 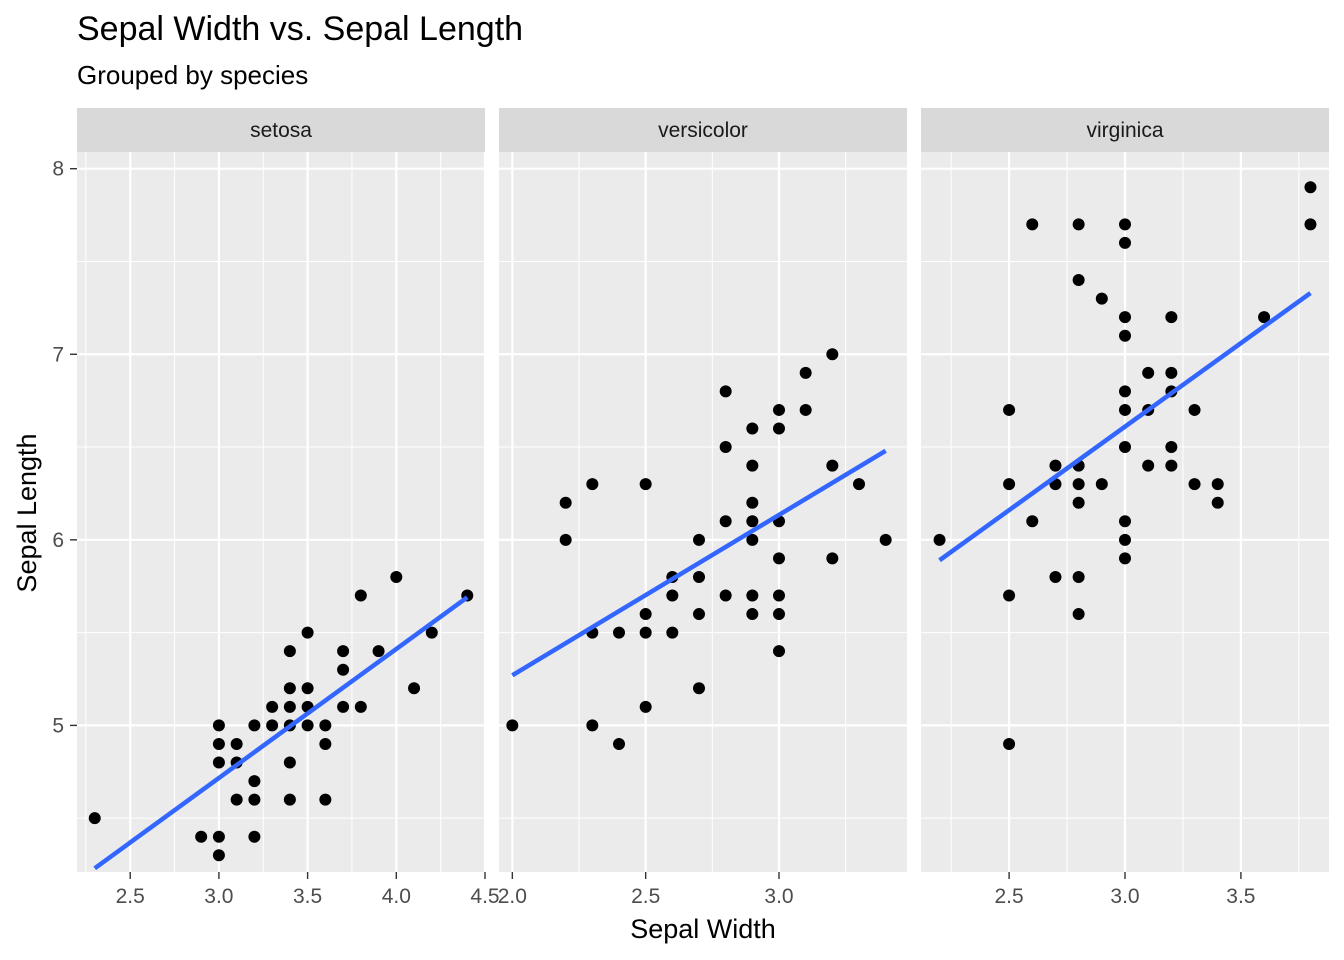 I want to click on regression-line, so click(x=281, y=733).